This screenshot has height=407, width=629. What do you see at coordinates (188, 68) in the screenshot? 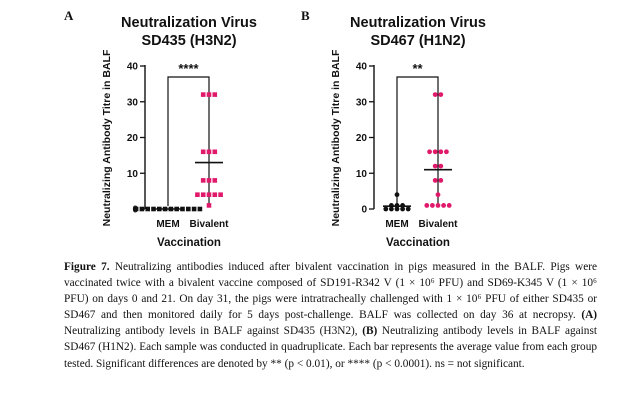
I see `panel-a-significance-label: ****` at bounding box center [188, 68].